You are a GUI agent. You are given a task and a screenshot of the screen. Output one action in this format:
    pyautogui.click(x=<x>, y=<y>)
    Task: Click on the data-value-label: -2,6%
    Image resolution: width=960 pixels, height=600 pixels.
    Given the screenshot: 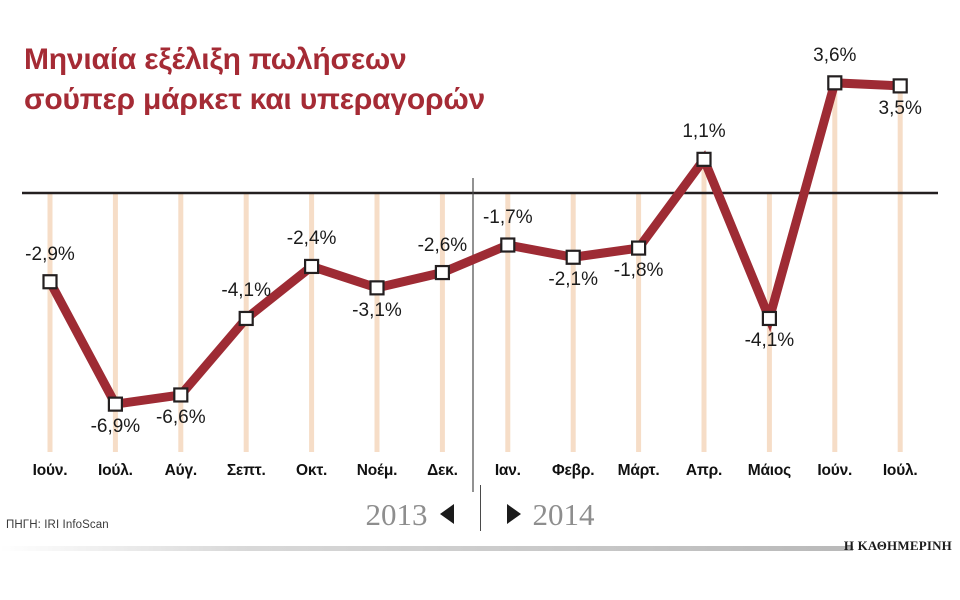 What is the action you would take?
    pyautogui.click(x=442, y=245)
    